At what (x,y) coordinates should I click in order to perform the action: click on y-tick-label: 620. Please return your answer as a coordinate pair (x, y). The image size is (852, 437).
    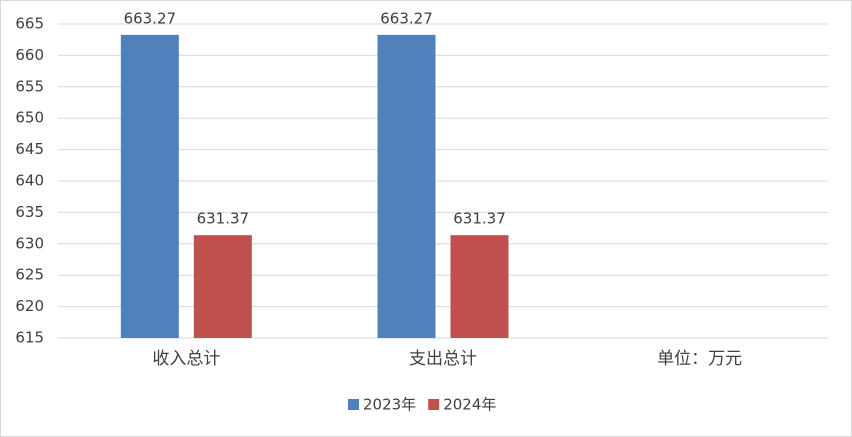
    Looking at the image, I should click on (29, 306).